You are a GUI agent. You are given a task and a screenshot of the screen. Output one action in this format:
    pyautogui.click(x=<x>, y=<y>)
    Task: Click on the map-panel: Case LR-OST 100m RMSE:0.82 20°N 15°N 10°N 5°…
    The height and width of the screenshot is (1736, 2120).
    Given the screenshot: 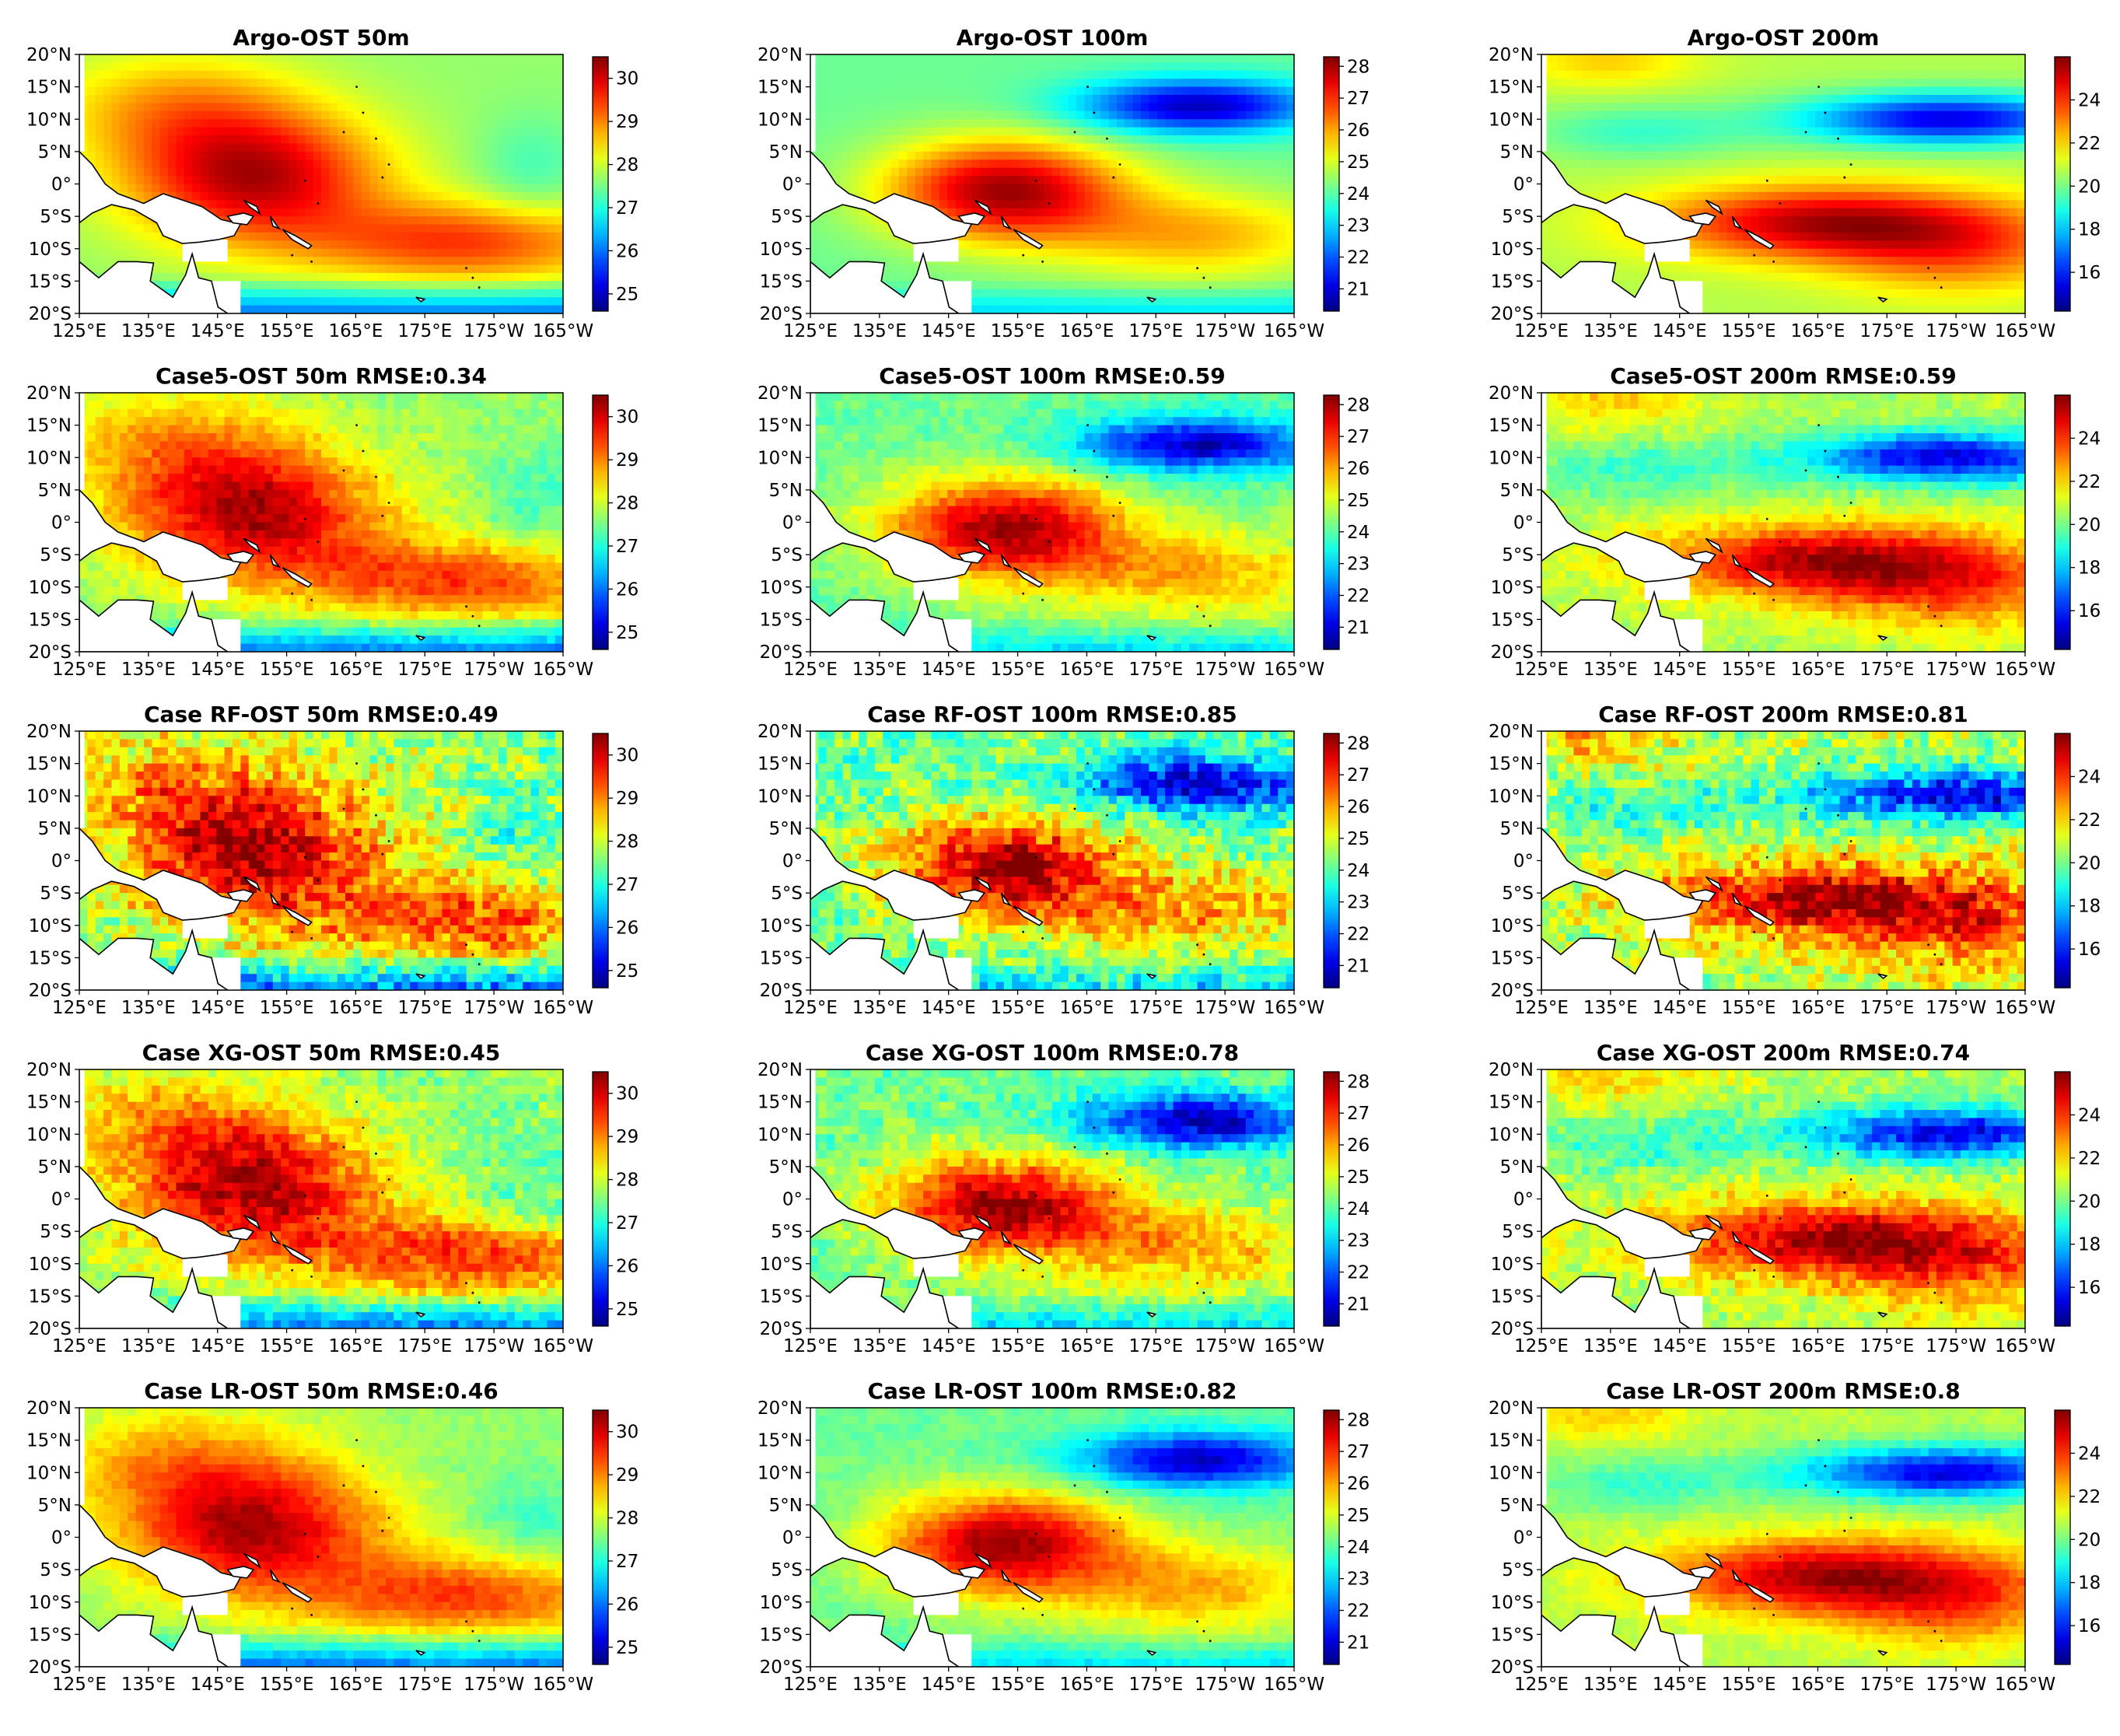 What is the action you would take?
    pyautogui.click(x=1064, y=1537)
    